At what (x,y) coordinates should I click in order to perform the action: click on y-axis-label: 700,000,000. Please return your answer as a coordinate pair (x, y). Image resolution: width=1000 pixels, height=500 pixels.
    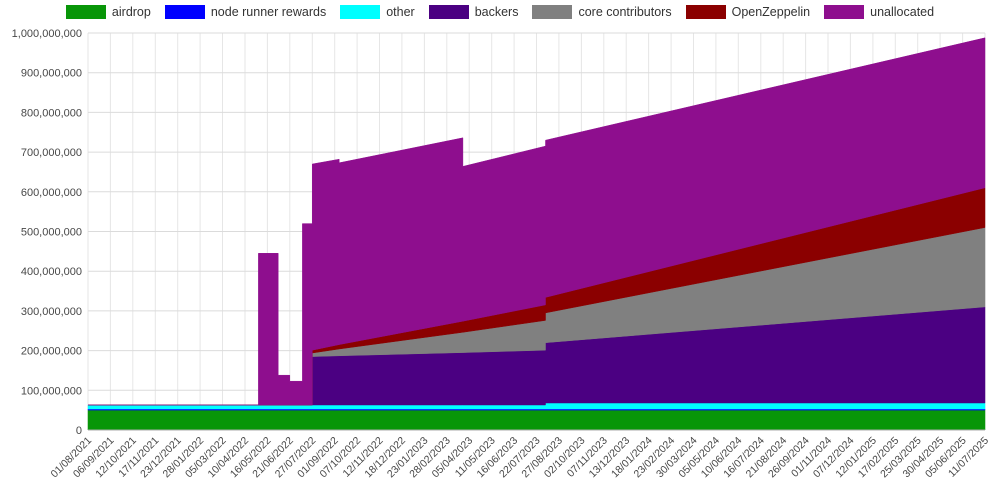
    Looking at the image, I should click on (51, 153).